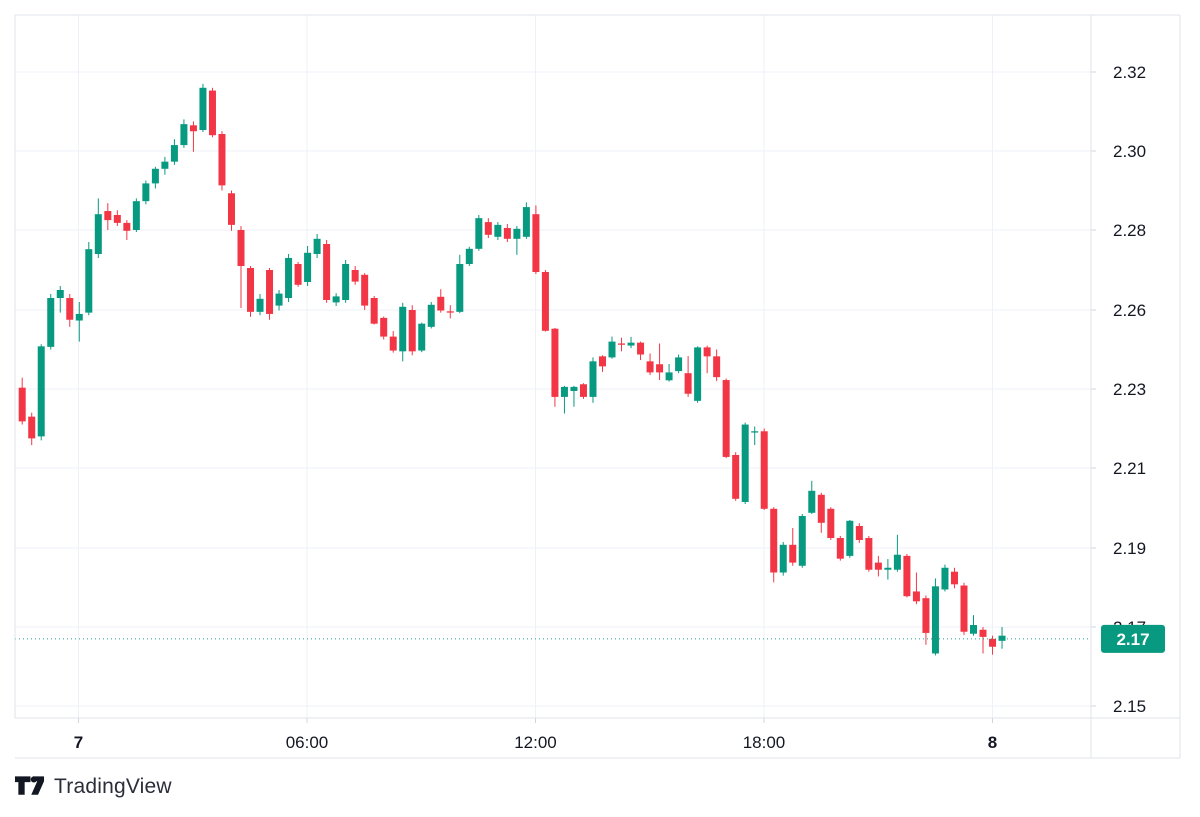  Describe the element at coordinates (1135, 366) in the screenshot. I see `price-scale-axis` at that location.